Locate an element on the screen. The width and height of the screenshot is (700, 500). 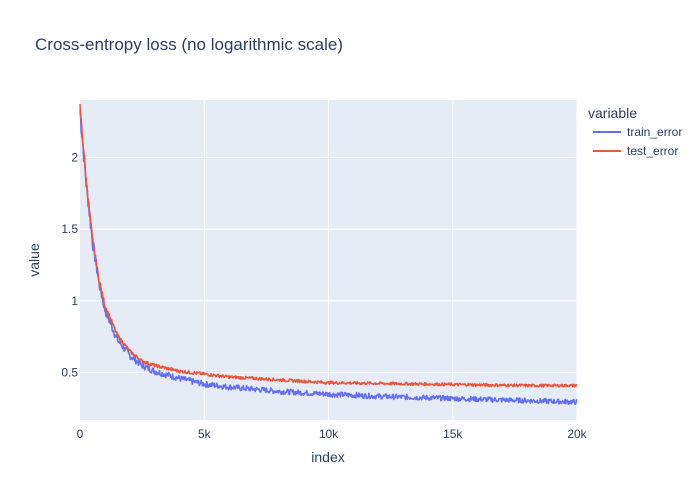
legend-label-train-error: train_error is located at coordinates (654, 132).